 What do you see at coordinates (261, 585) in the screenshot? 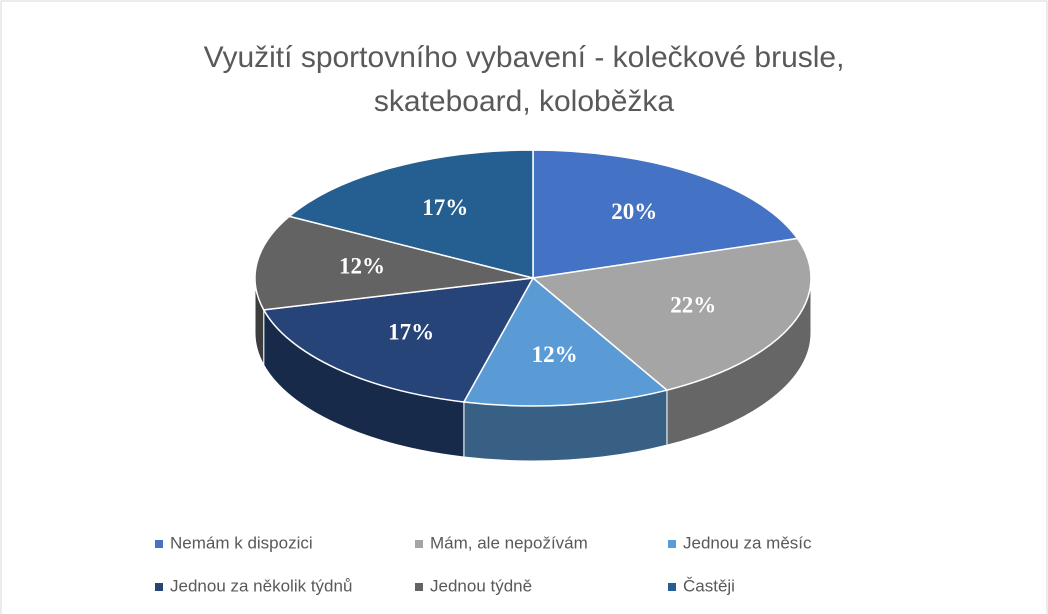
I see `legend-label: Jednou za několik týdnů` at bounding box center [261, 585].